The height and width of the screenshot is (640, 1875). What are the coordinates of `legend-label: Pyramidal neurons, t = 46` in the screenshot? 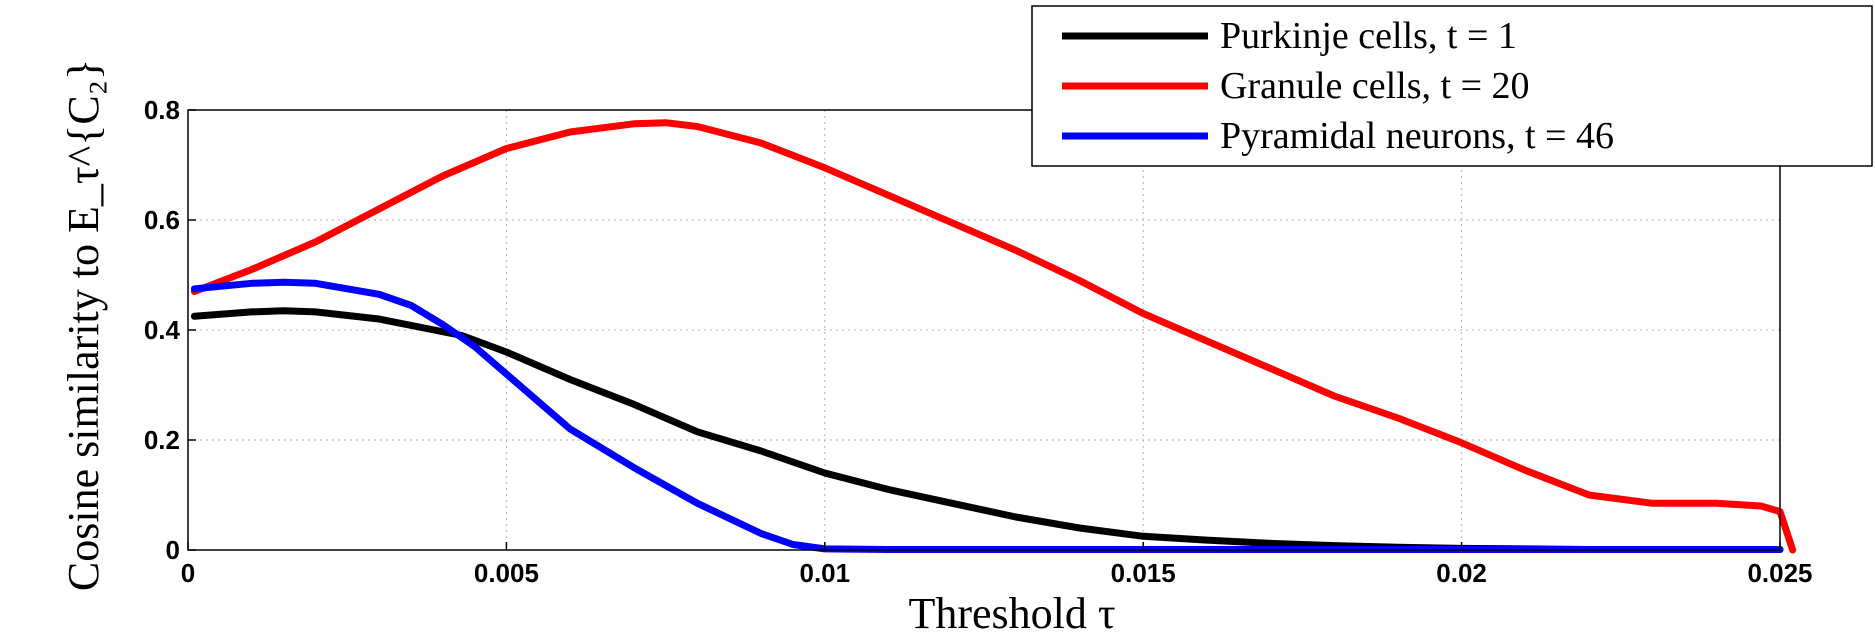 It's located at (1417, 136).